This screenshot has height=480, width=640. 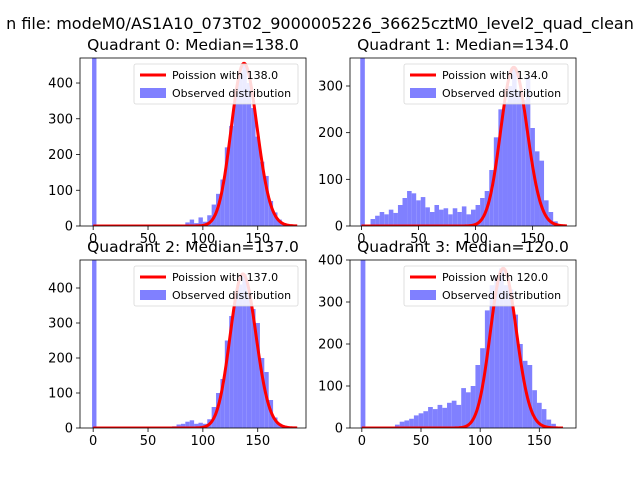 What do you see at coordinates (93, 441) in the screenshot?
I see `x-tick-label: 0` at bounding box center [93, 441].